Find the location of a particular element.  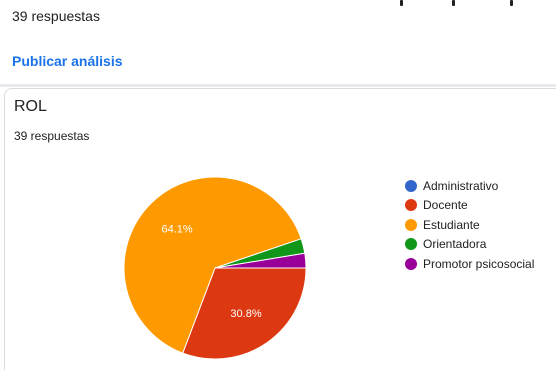

pie-data-label: 30.8% is located at coordinates (245, 314).